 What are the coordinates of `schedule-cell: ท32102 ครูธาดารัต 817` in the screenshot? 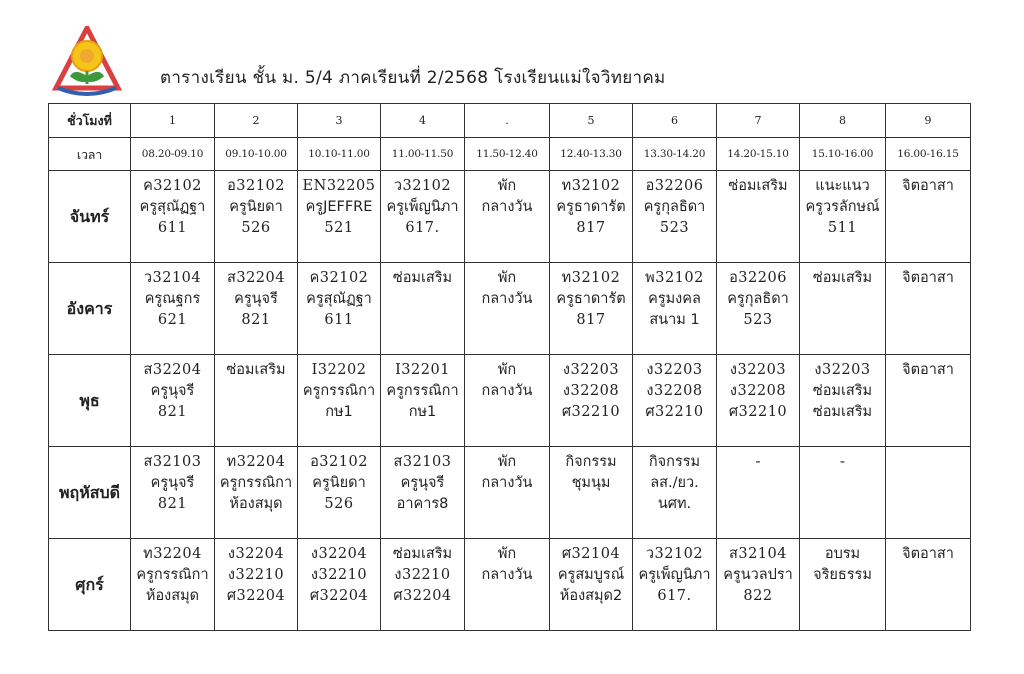 It's located at (591, 216).